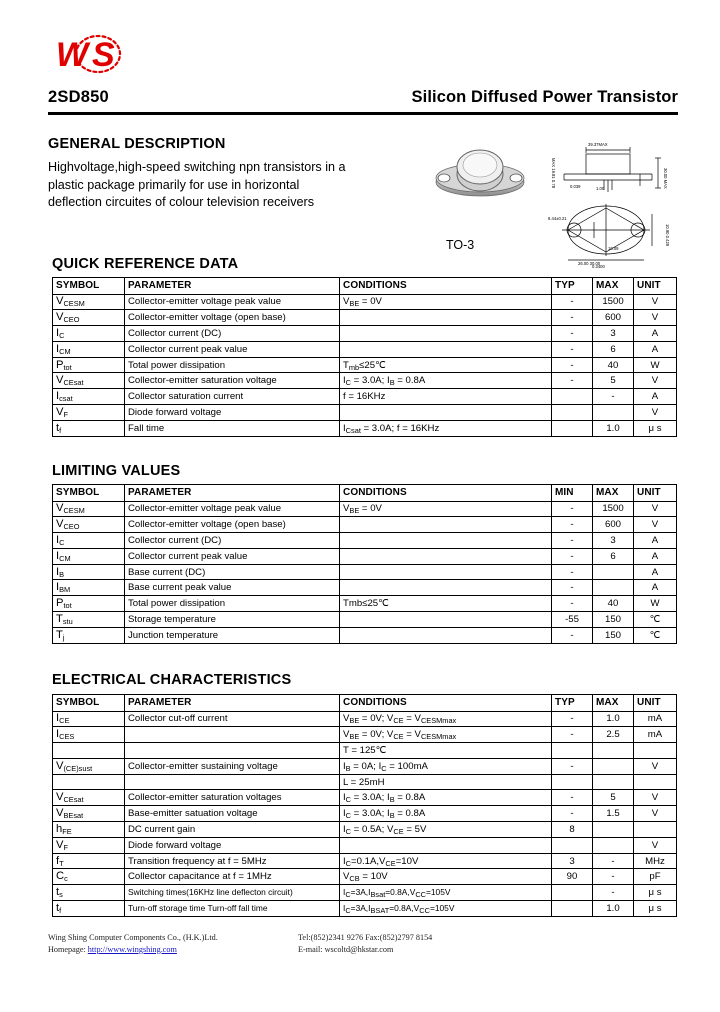 The width and height of the screenshot is (720, 1012). What do you see at coordinates (88, 397) in the screenshot?
I see `cell-symbol: Icsat` at bounding box center [88, 397].